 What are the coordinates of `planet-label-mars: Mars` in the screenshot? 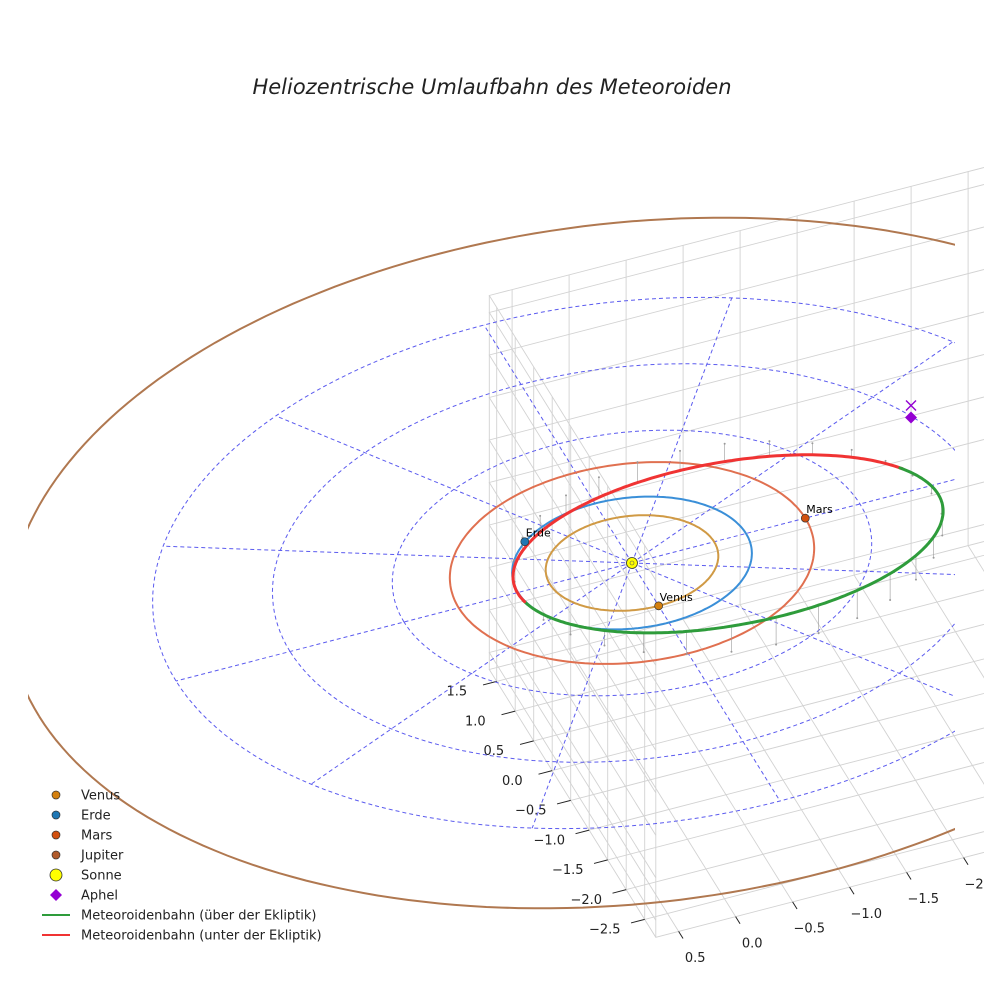 It's located at (819, 509).